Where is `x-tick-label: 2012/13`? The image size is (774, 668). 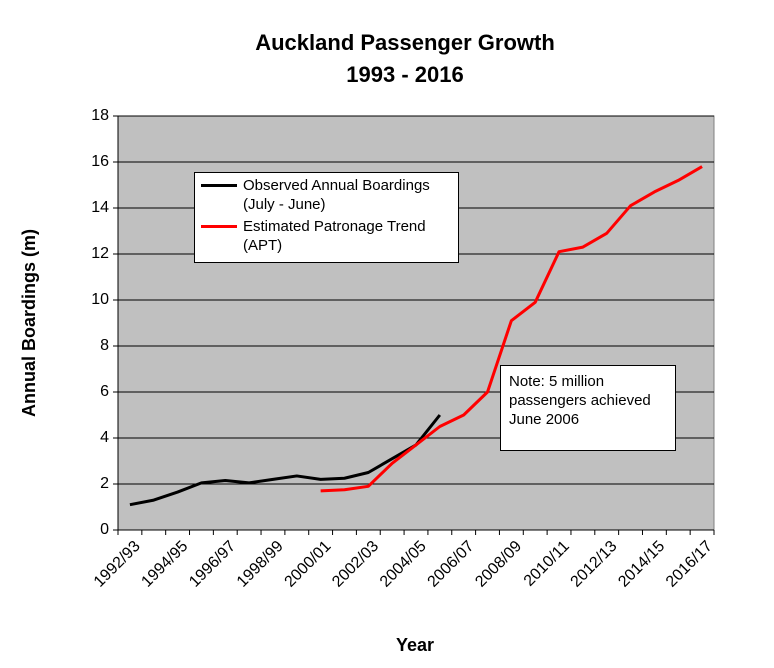
x-tick-label: 2012/13 is located at coordinates (594, 564).